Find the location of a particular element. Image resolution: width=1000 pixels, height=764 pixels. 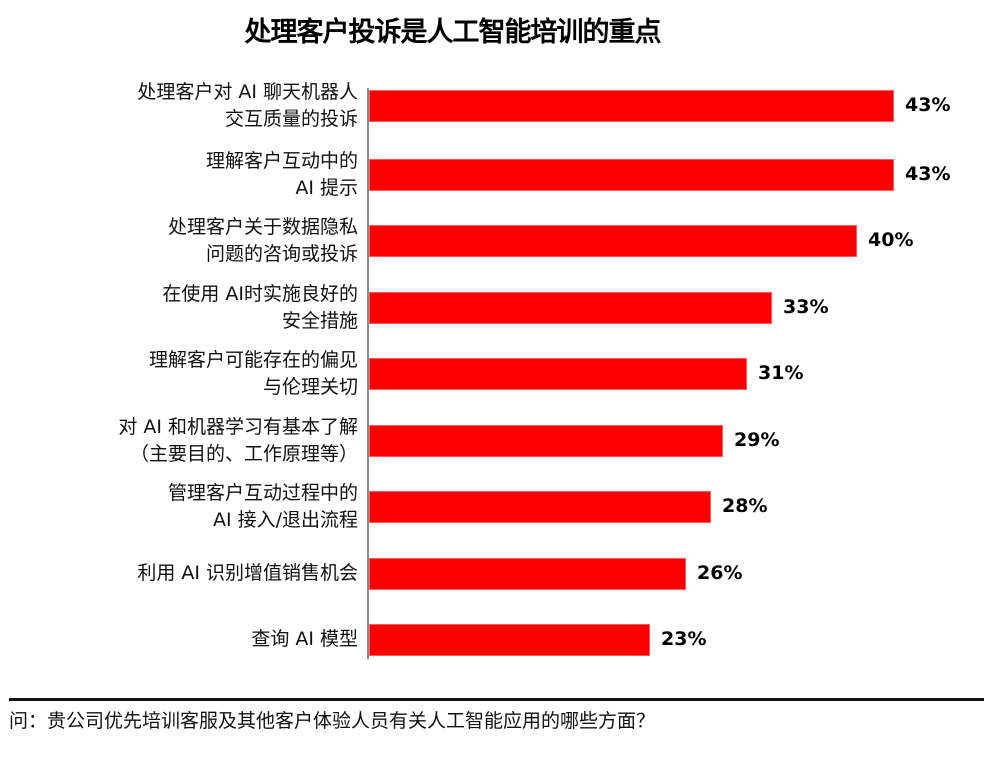

category-label: 处理客户关于数据隐私问题的咨询或投诉 is located at coordinates (188, 241).